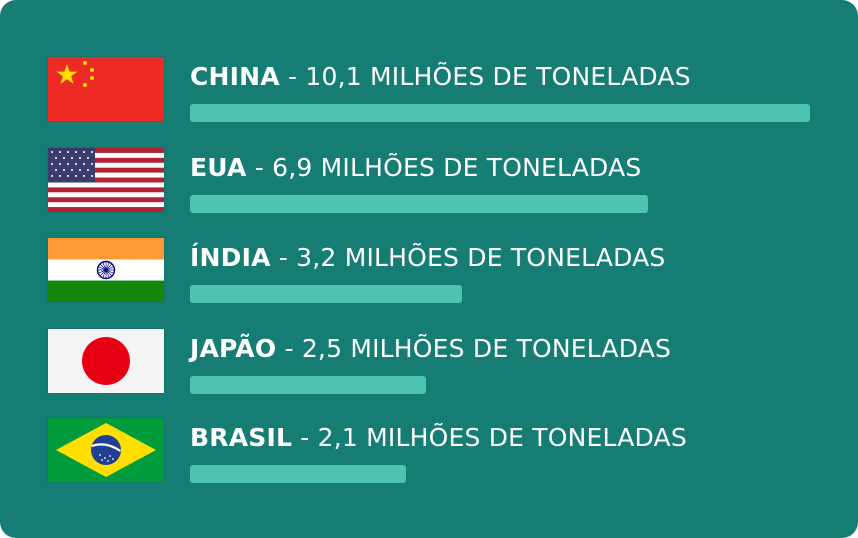 The width and height of the screenshot is (858, 538). What do you see at coordinates (429, 458) in the screenshot?
I see `chart-row-brasil: BRASIL - 2,1 MILHÕES DE TONELADAS` at bounding box center [429, 458].